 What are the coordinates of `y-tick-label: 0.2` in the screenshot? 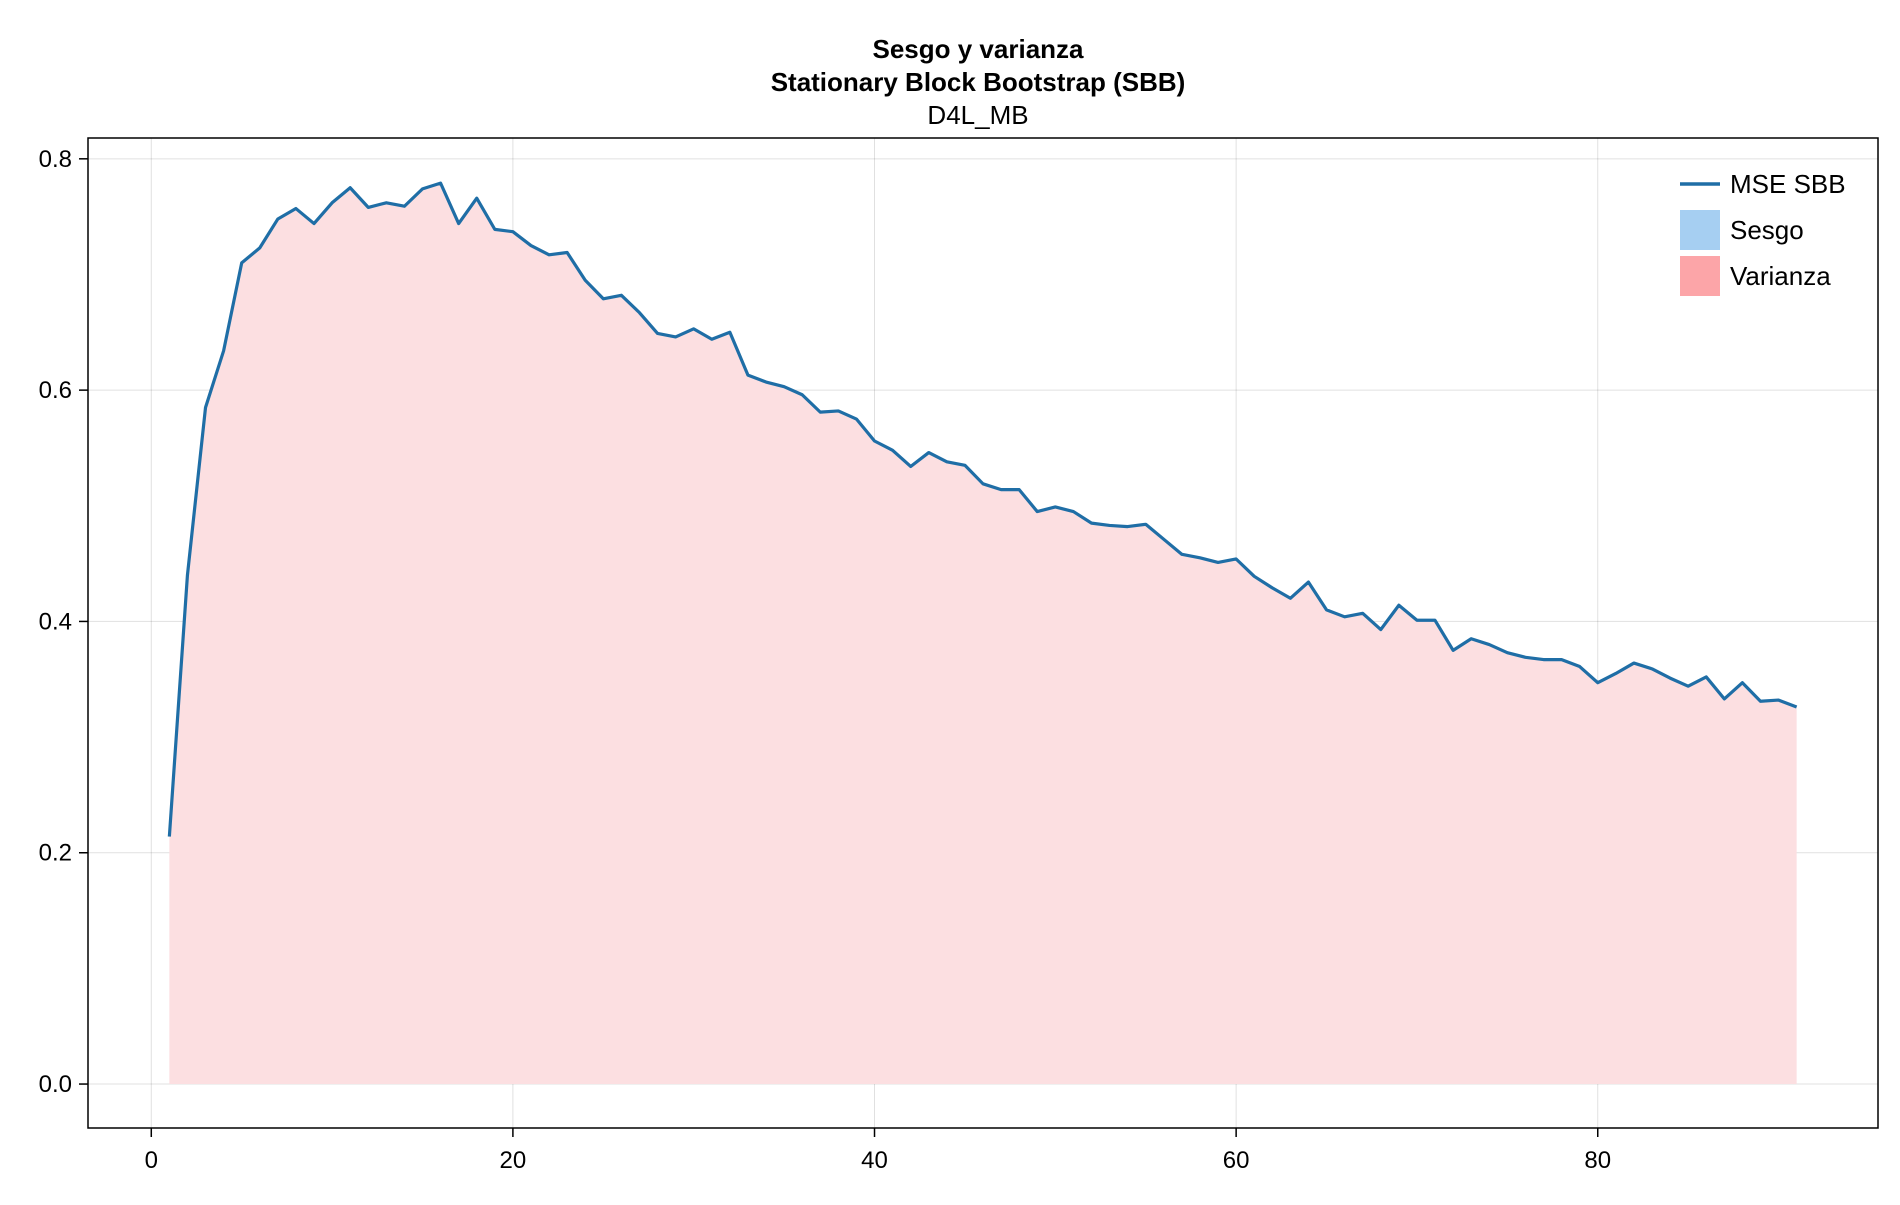 It's located at (55, 853).